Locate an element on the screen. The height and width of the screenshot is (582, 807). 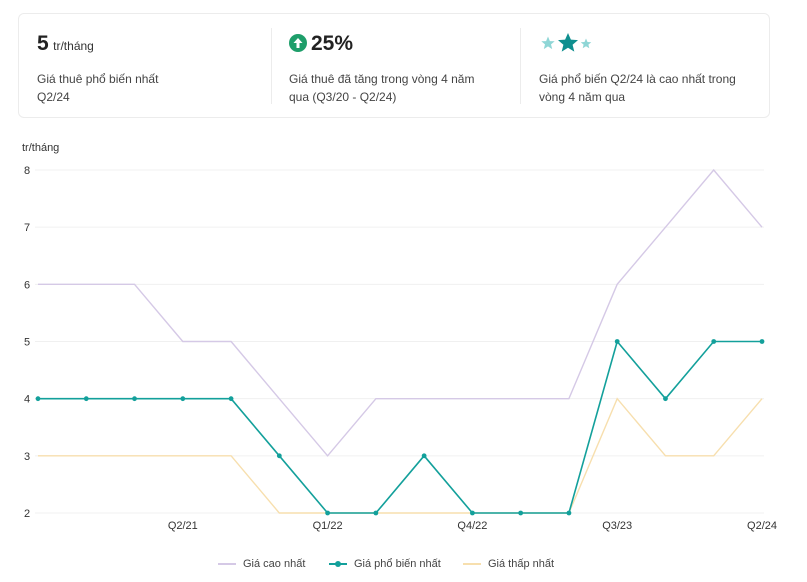
stat-headline: 25% is located at coordinates (321, 44).